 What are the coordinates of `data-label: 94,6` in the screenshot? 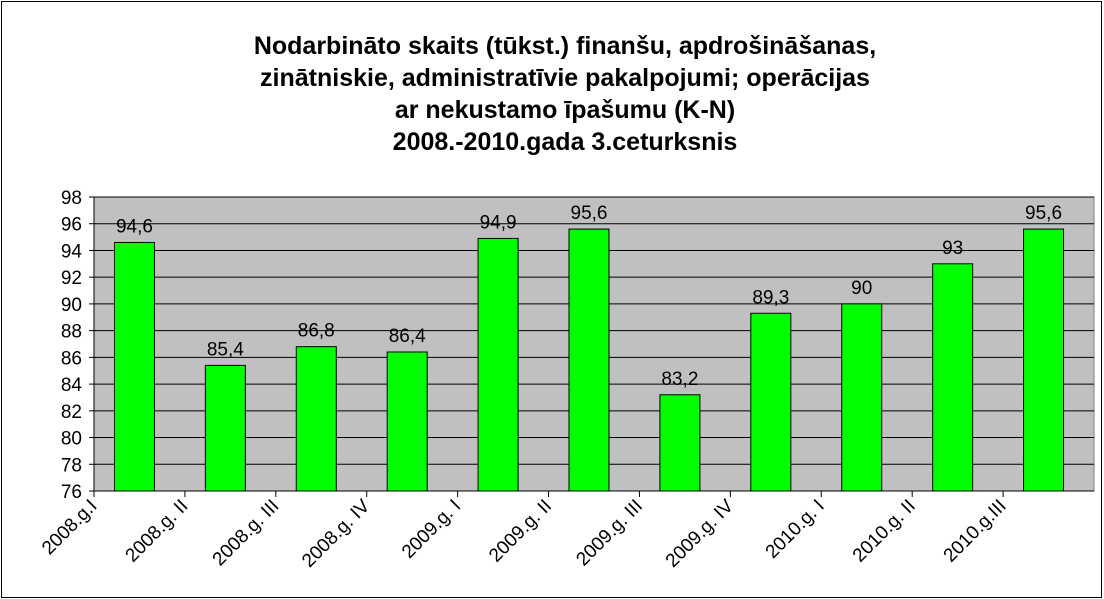 It's located at (134, 226).